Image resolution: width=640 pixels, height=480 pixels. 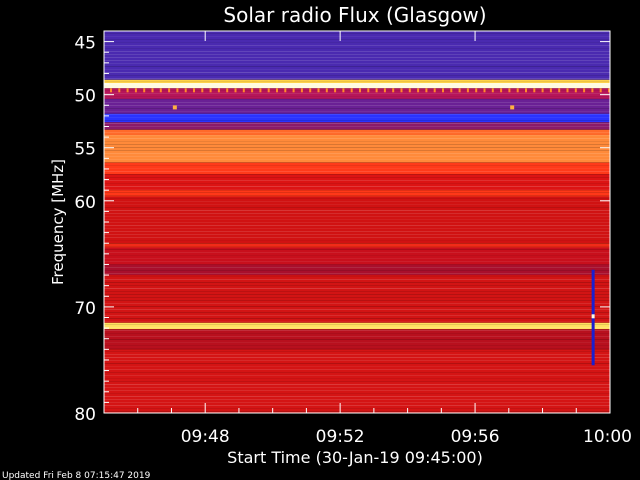 What do you see at coordinates (76, 475) in the screenshot?
I see `updated-timestamp: Updated Fri Feb 8 07:15:47 2019` at bounding box center [76, 475].